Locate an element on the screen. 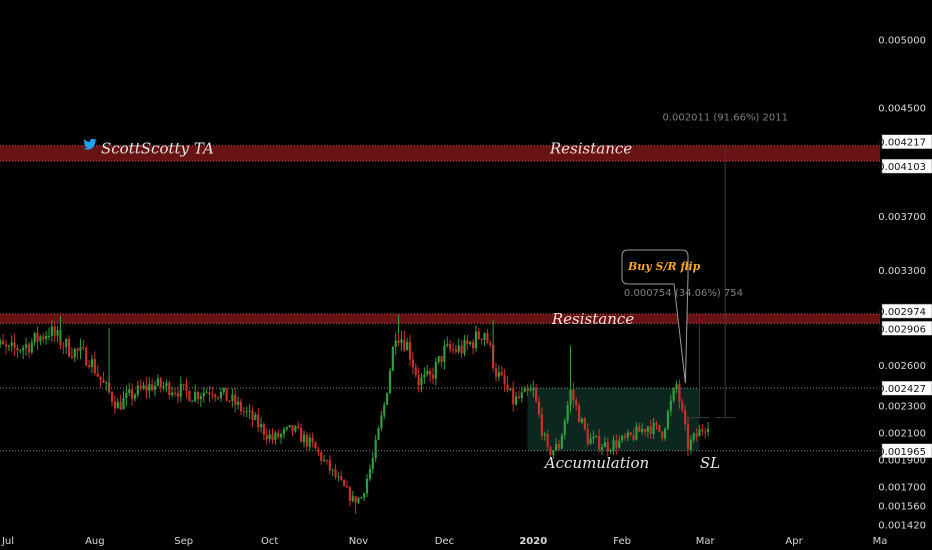 Image resolution: width=932 pixels, height=550 pixels. y-tick-label-7: 0.001900 is located at coordinates (902, 461).